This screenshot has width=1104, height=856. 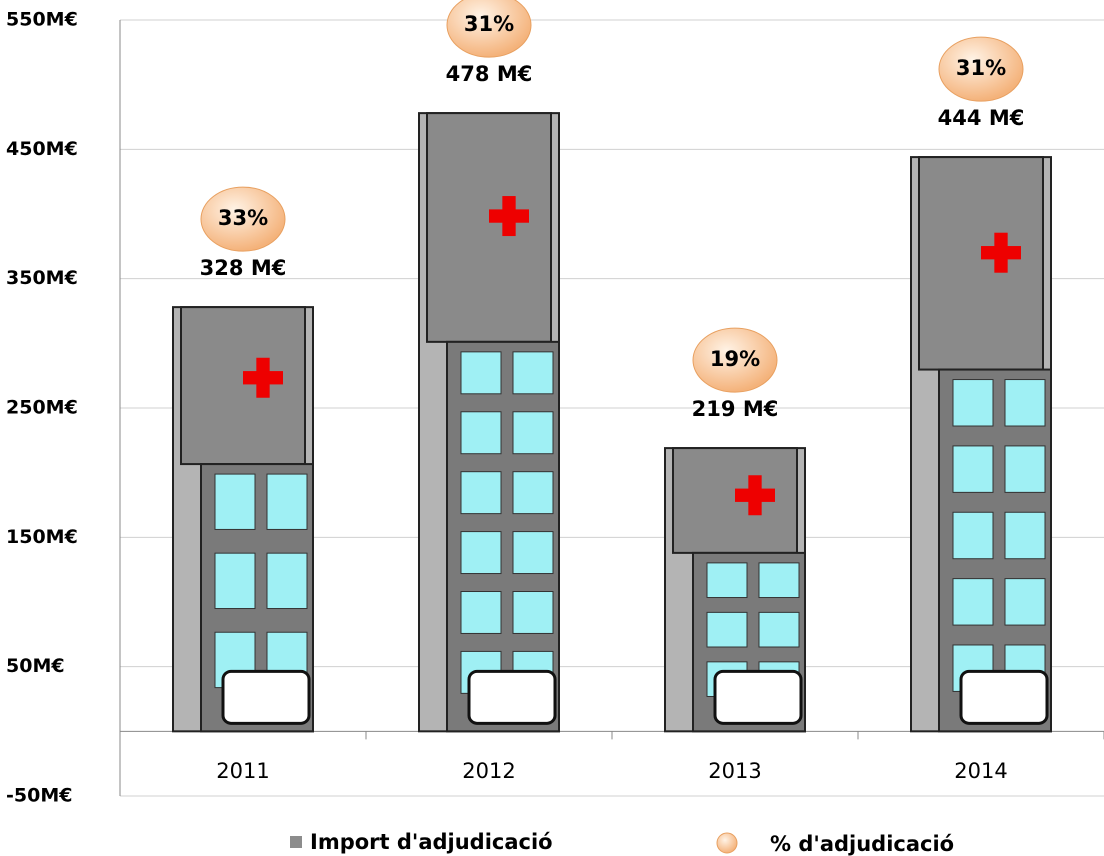 I want to click on x-tick-label: 2012, so click(x=488, y=771).